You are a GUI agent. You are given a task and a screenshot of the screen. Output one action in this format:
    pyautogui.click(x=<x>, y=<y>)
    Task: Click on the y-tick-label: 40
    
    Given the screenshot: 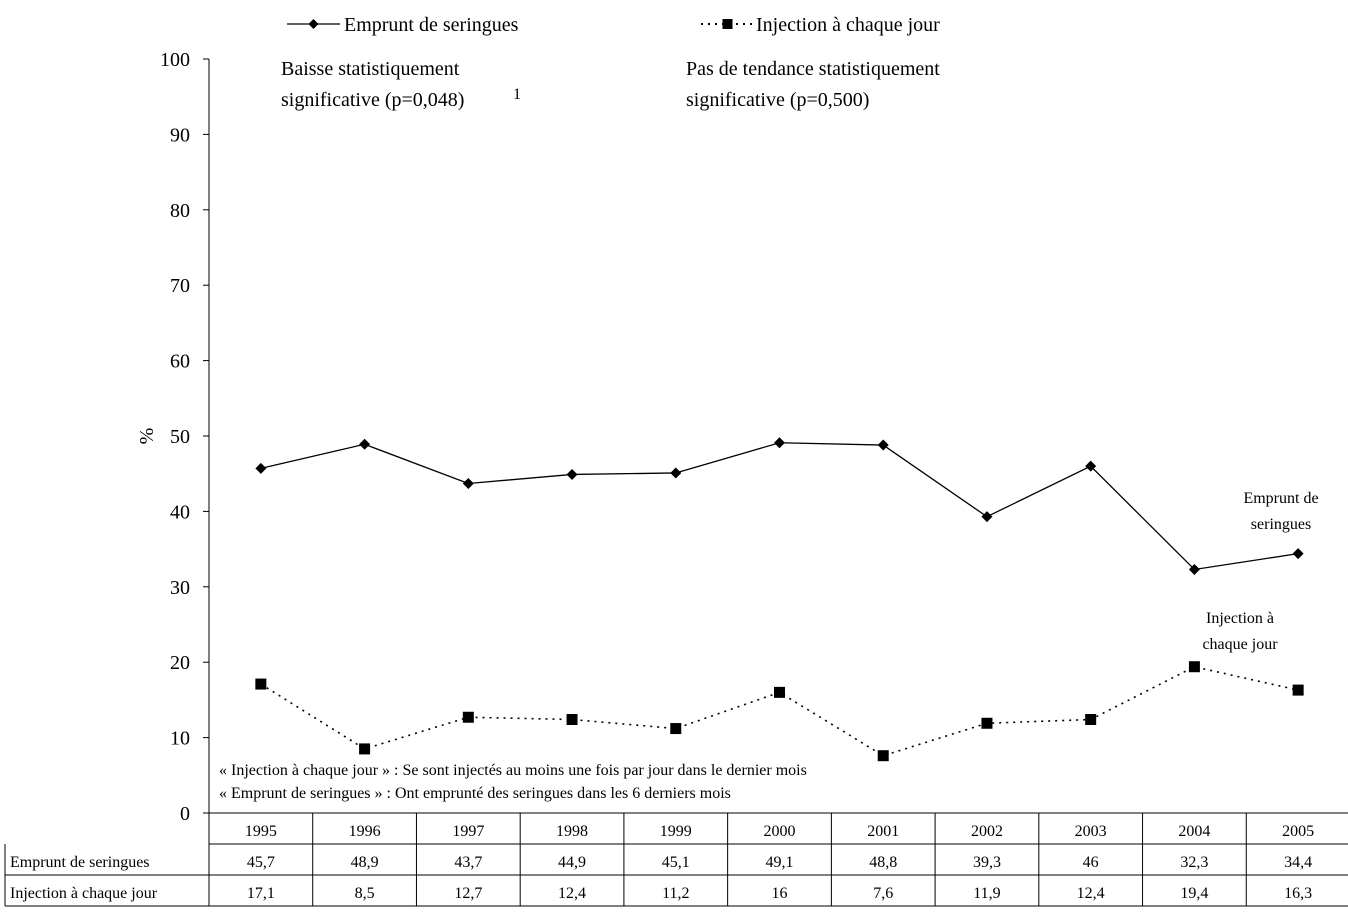 What is the action you would take?
    pyautogui.click(x=180, y=512)
    